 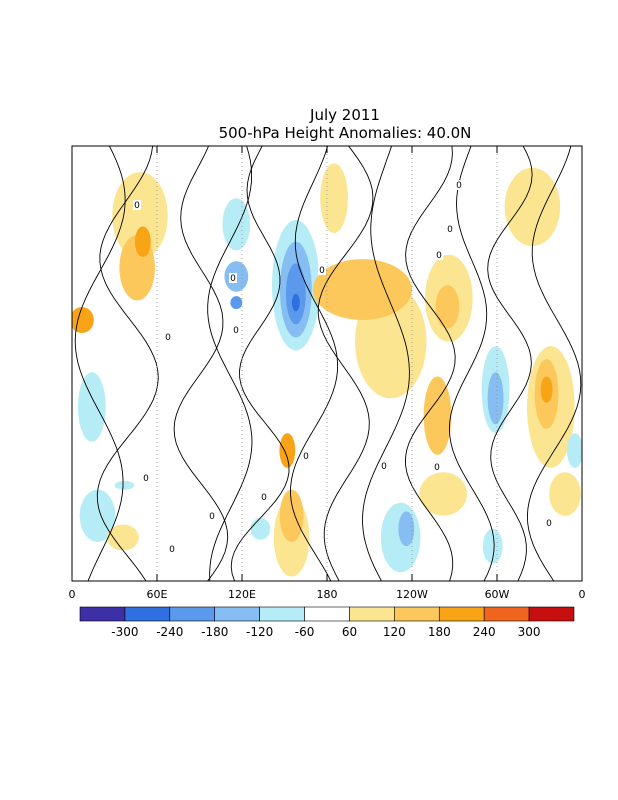 I want to click on colorbar-label: -300, so click(x=124, y=632).